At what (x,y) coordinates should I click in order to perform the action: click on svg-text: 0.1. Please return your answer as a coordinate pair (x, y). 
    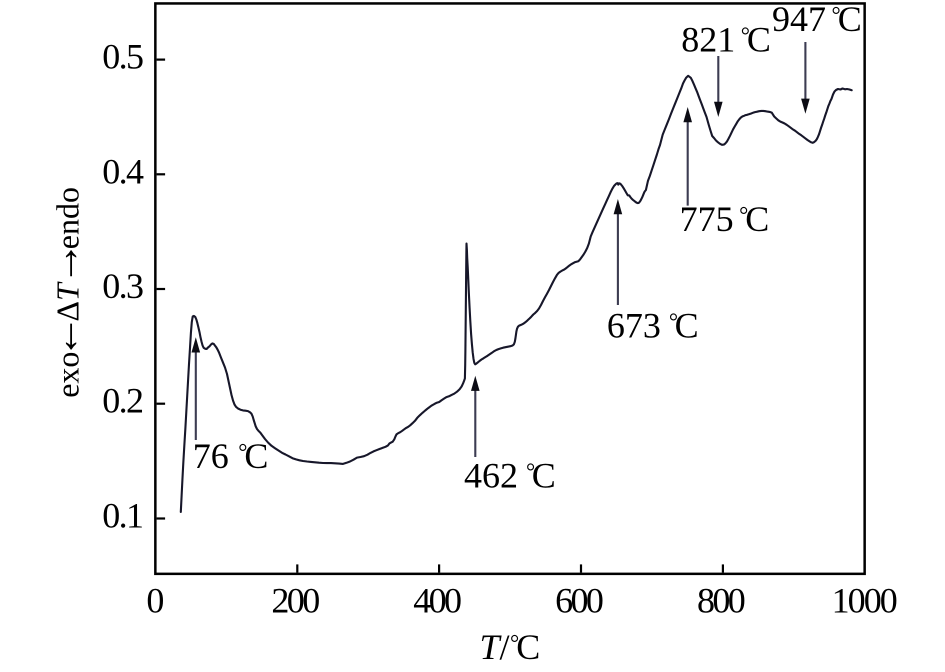
    Looking at the image, I should click on (123, 516).